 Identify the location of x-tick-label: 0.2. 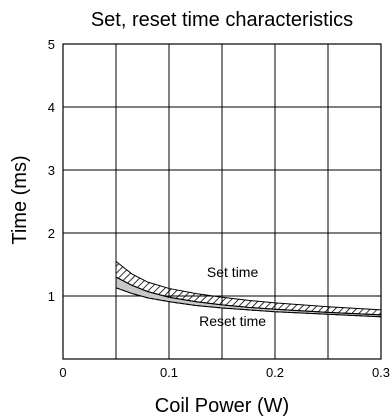
(275, 372).